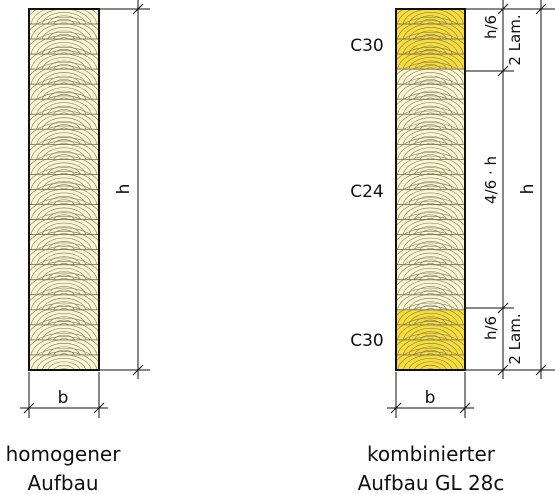  I want to click on lamellas-right, so click(430, 189).